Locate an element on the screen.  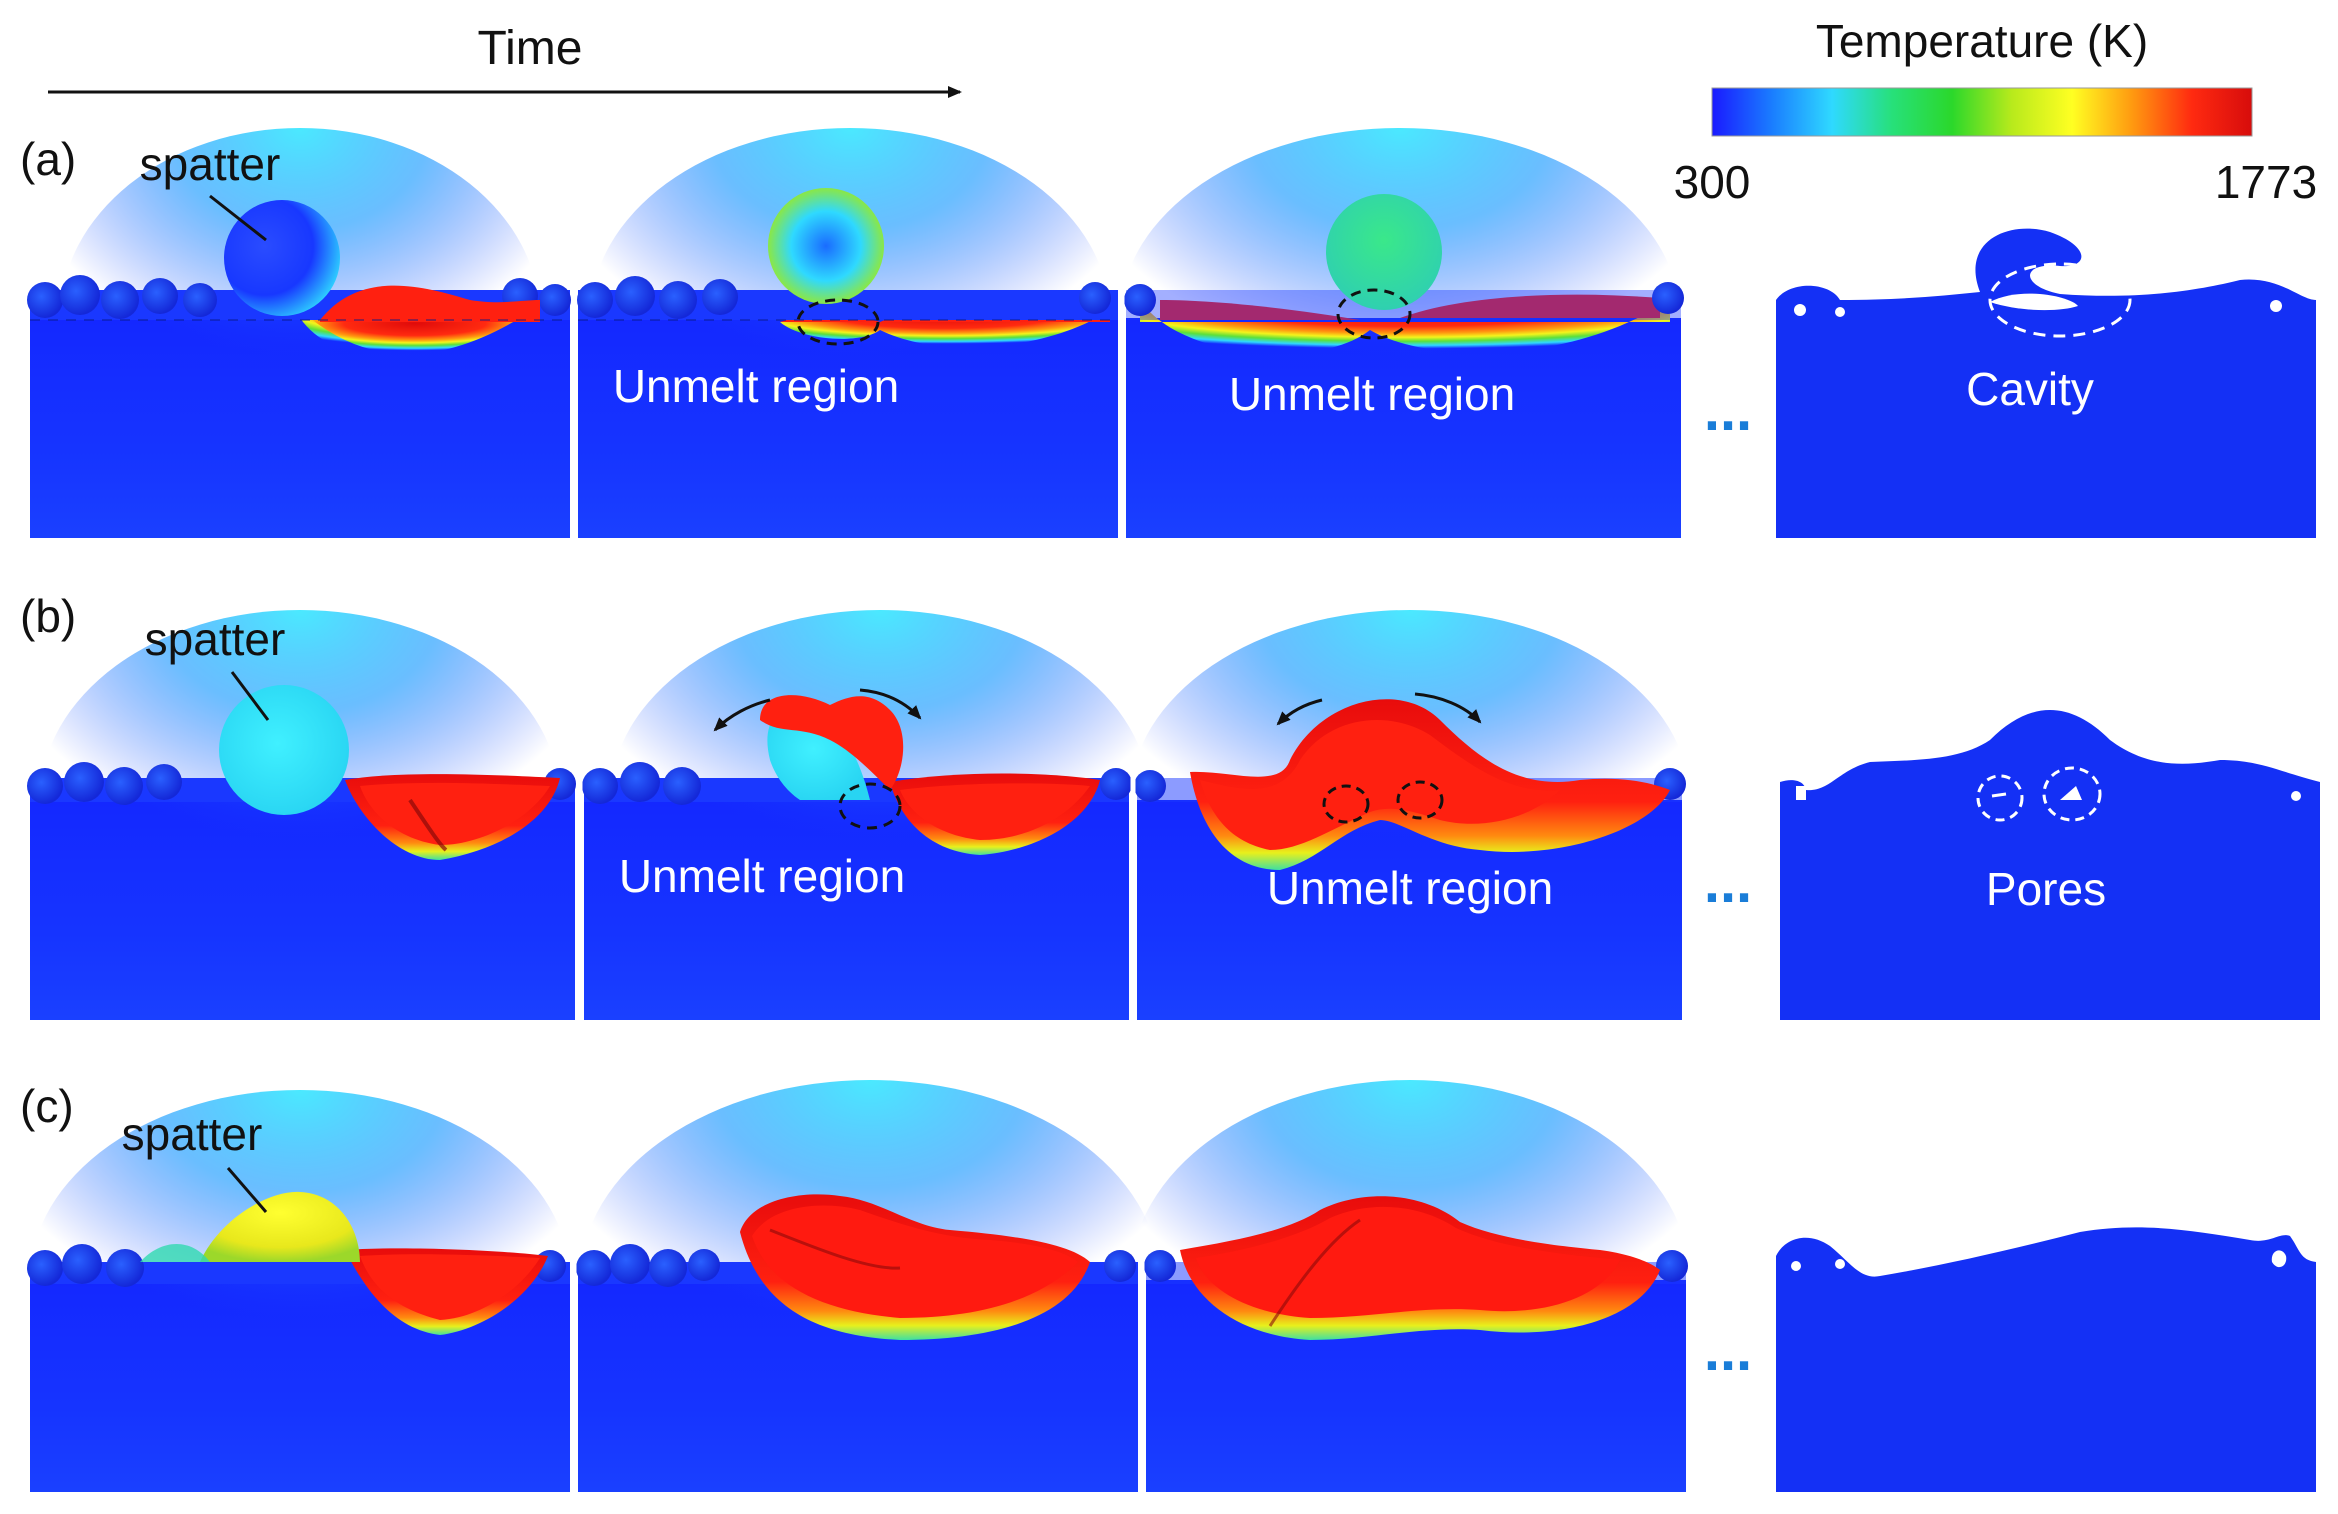
panel-a4: Cavity is located at coordinates (2046, 383).